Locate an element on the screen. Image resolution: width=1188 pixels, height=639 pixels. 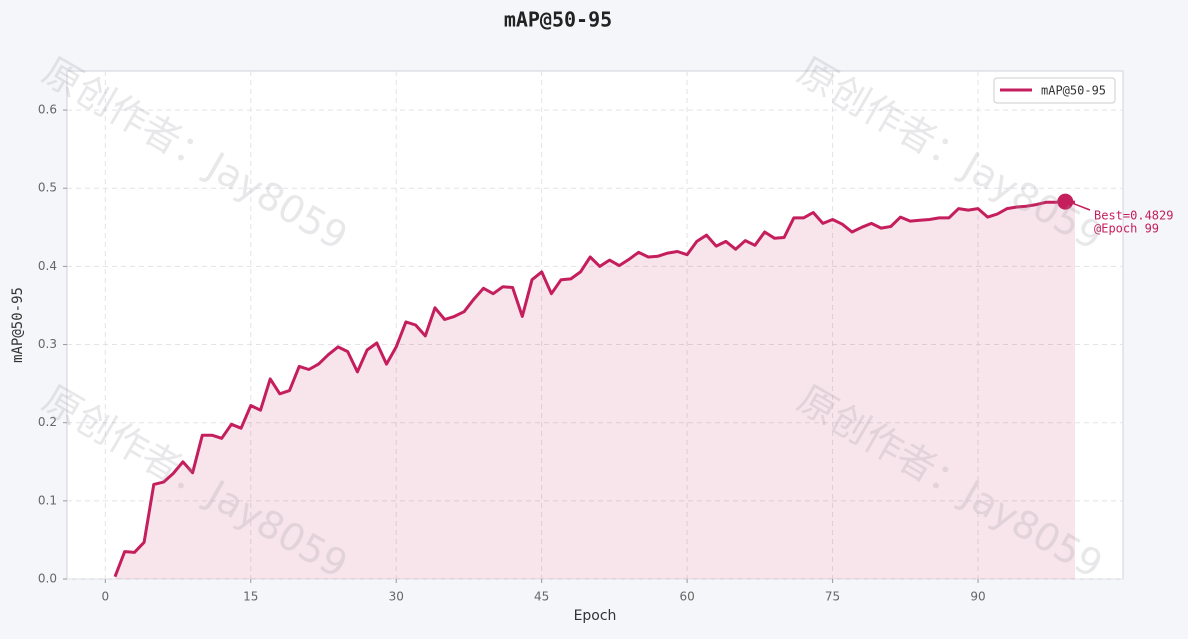
x-tick-label: 45 is located at coordinates (541, 597).